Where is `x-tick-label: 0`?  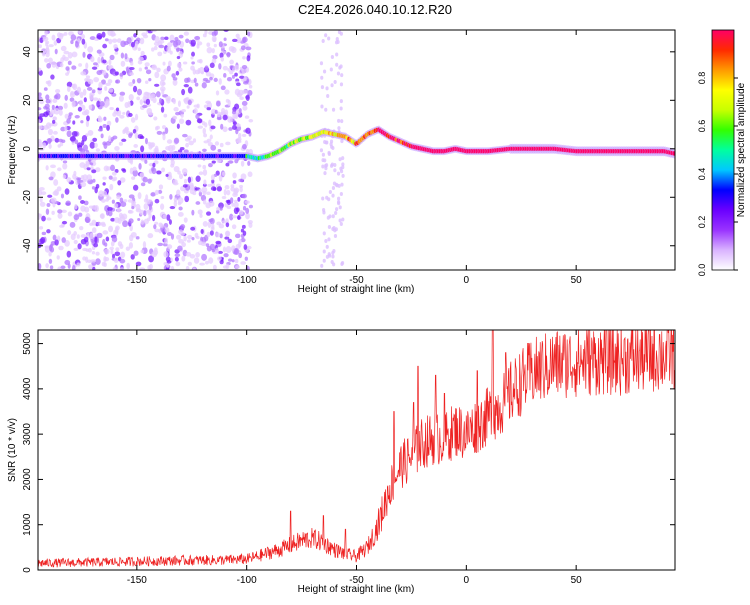
x-tick-label: 0 is located at coordinates (467, 580).